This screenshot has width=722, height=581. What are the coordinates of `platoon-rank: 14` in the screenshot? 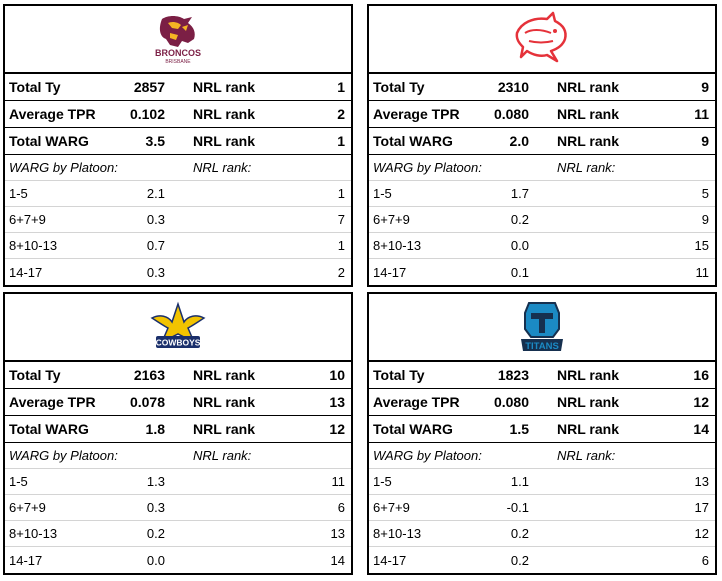 It's located at (337, 560).